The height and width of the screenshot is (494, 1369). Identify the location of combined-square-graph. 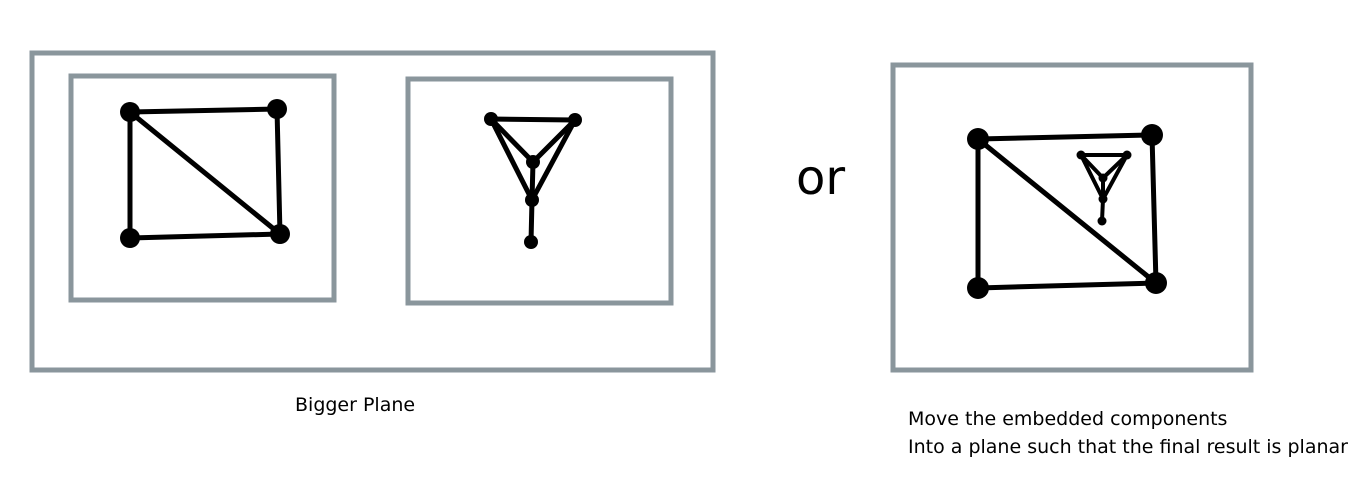
(1067, 211).